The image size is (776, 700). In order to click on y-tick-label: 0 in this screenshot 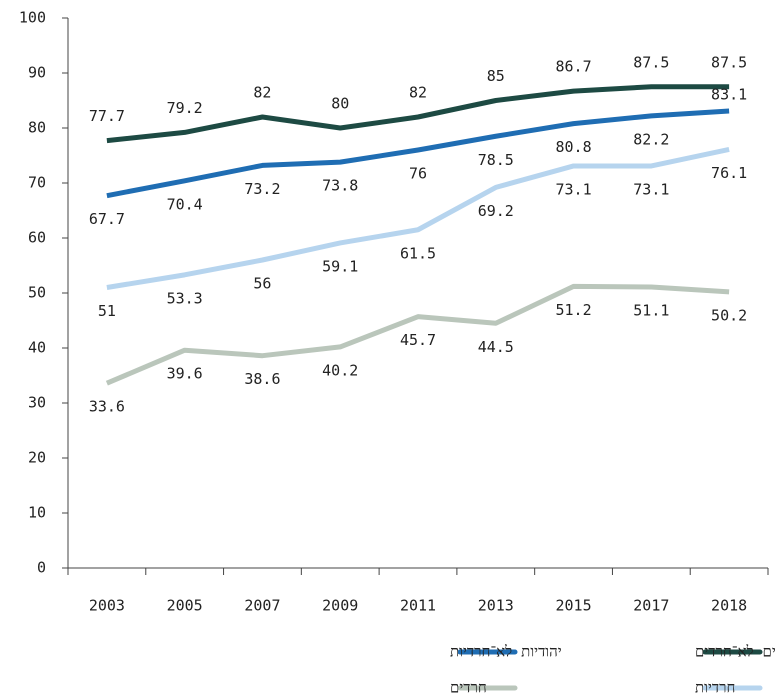, I will do `click(41, 568)`.